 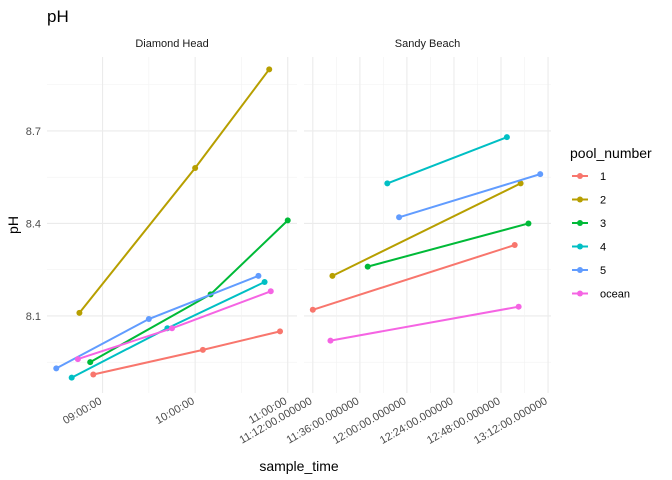 What do you see at coordinates (603, 271) in the screenshot?
I see `legend-label: 5` at bounding box center [603, 271].